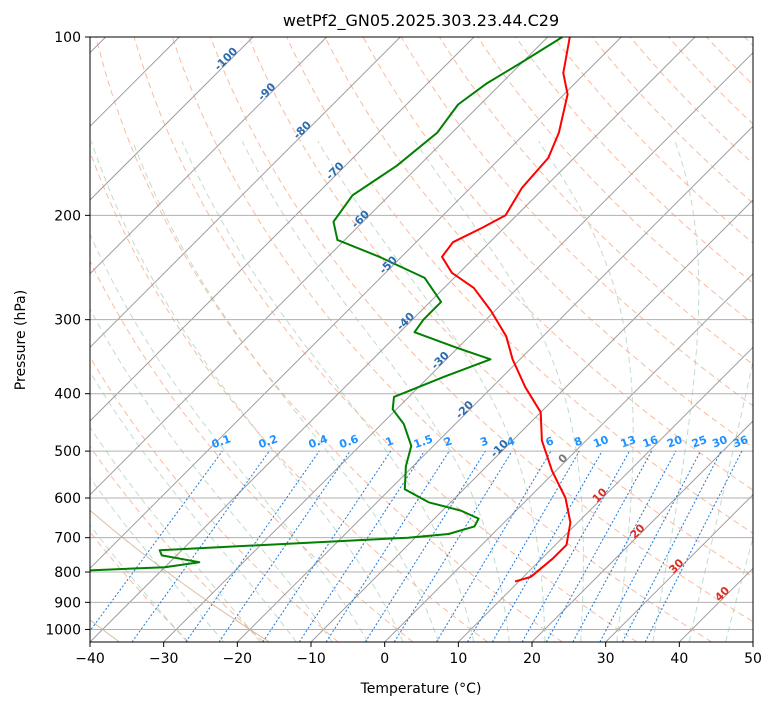  Describe the element at coordinates (90, 659) in the screenshot. I see `x-tick-label: −40` at that location.